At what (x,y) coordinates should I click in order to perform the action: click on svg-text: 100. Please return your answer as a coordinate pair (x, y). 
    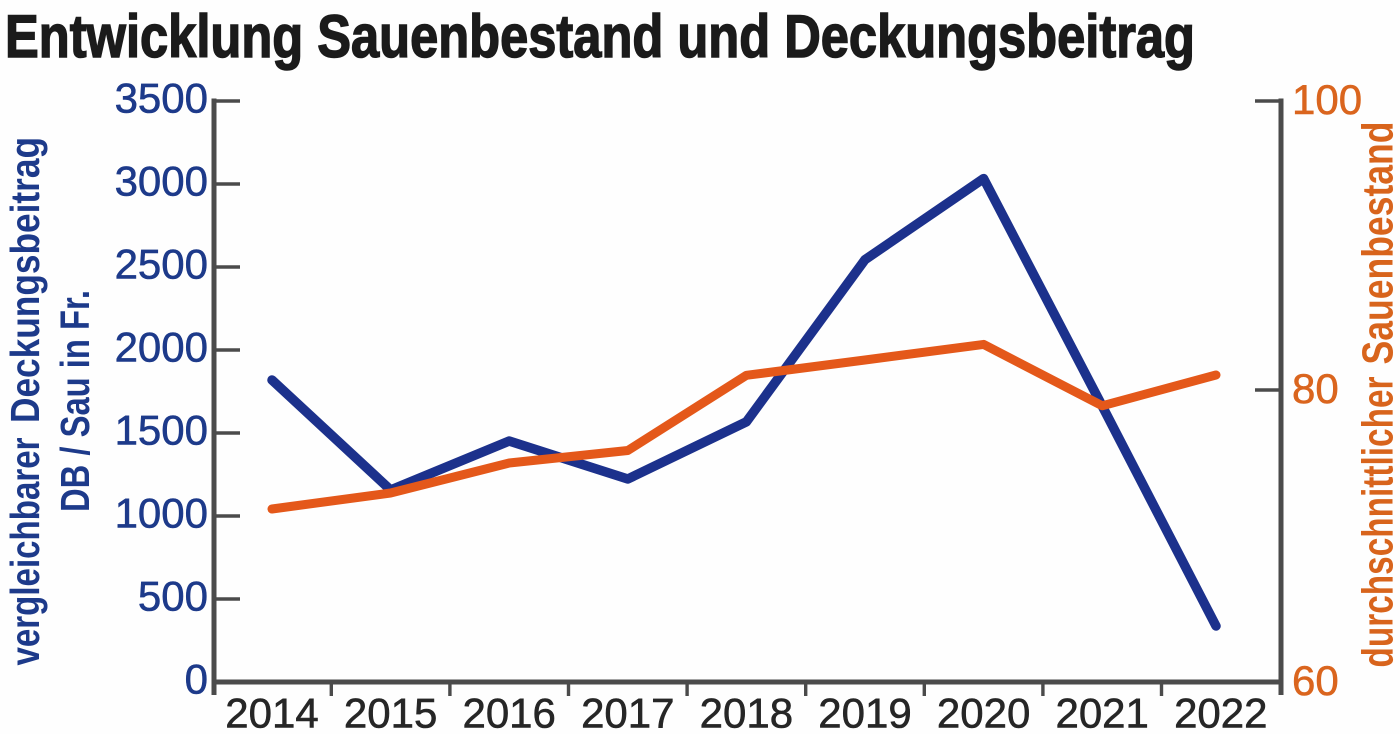
    Looking at the image, I should click on (1327, 99).